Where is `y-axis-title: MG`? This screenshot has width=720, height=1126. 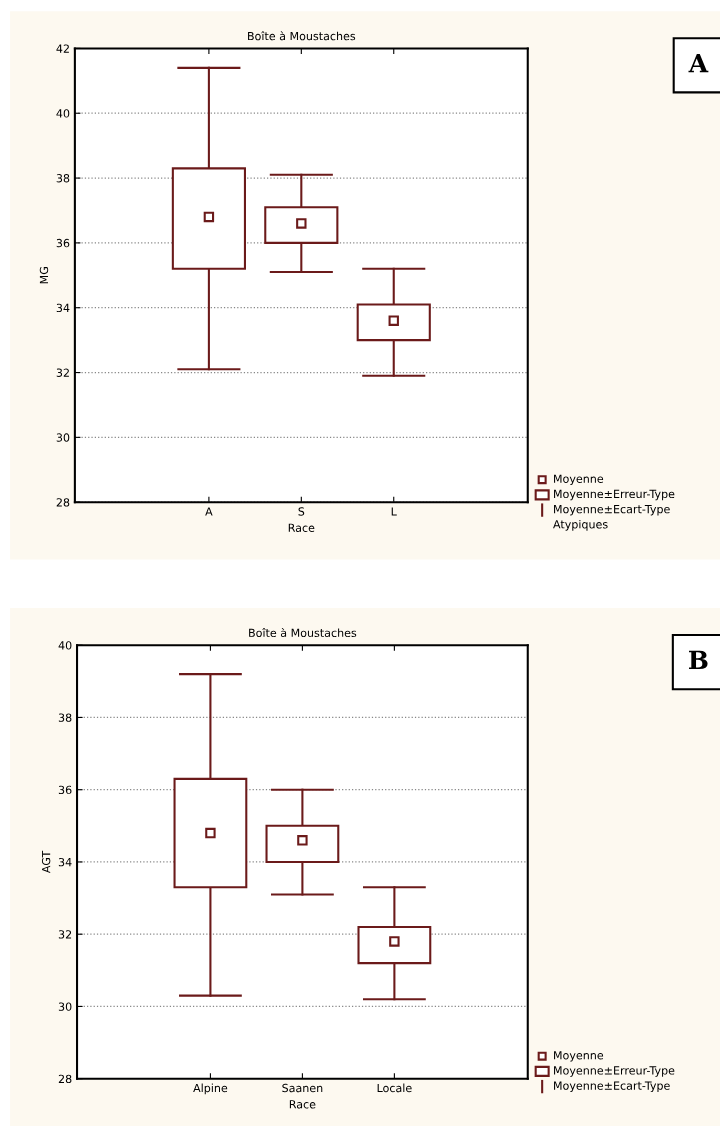
y-axis-title: MG is located at coordinates (44, 275).